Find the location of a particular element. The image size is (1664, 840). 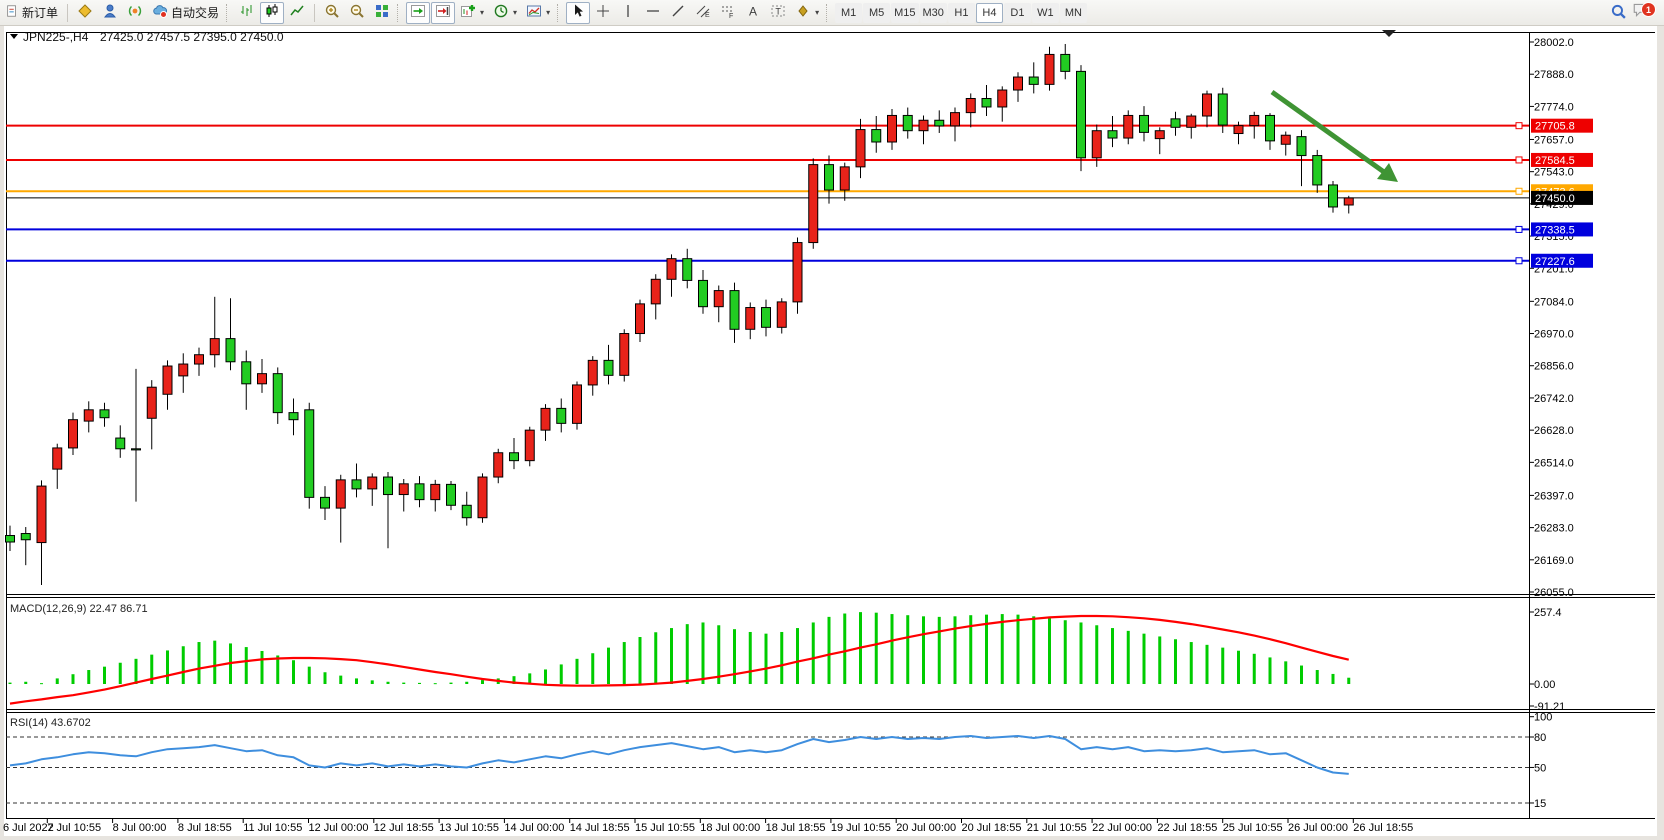

chart-shift-marker is located at coordinates (1389, 33).